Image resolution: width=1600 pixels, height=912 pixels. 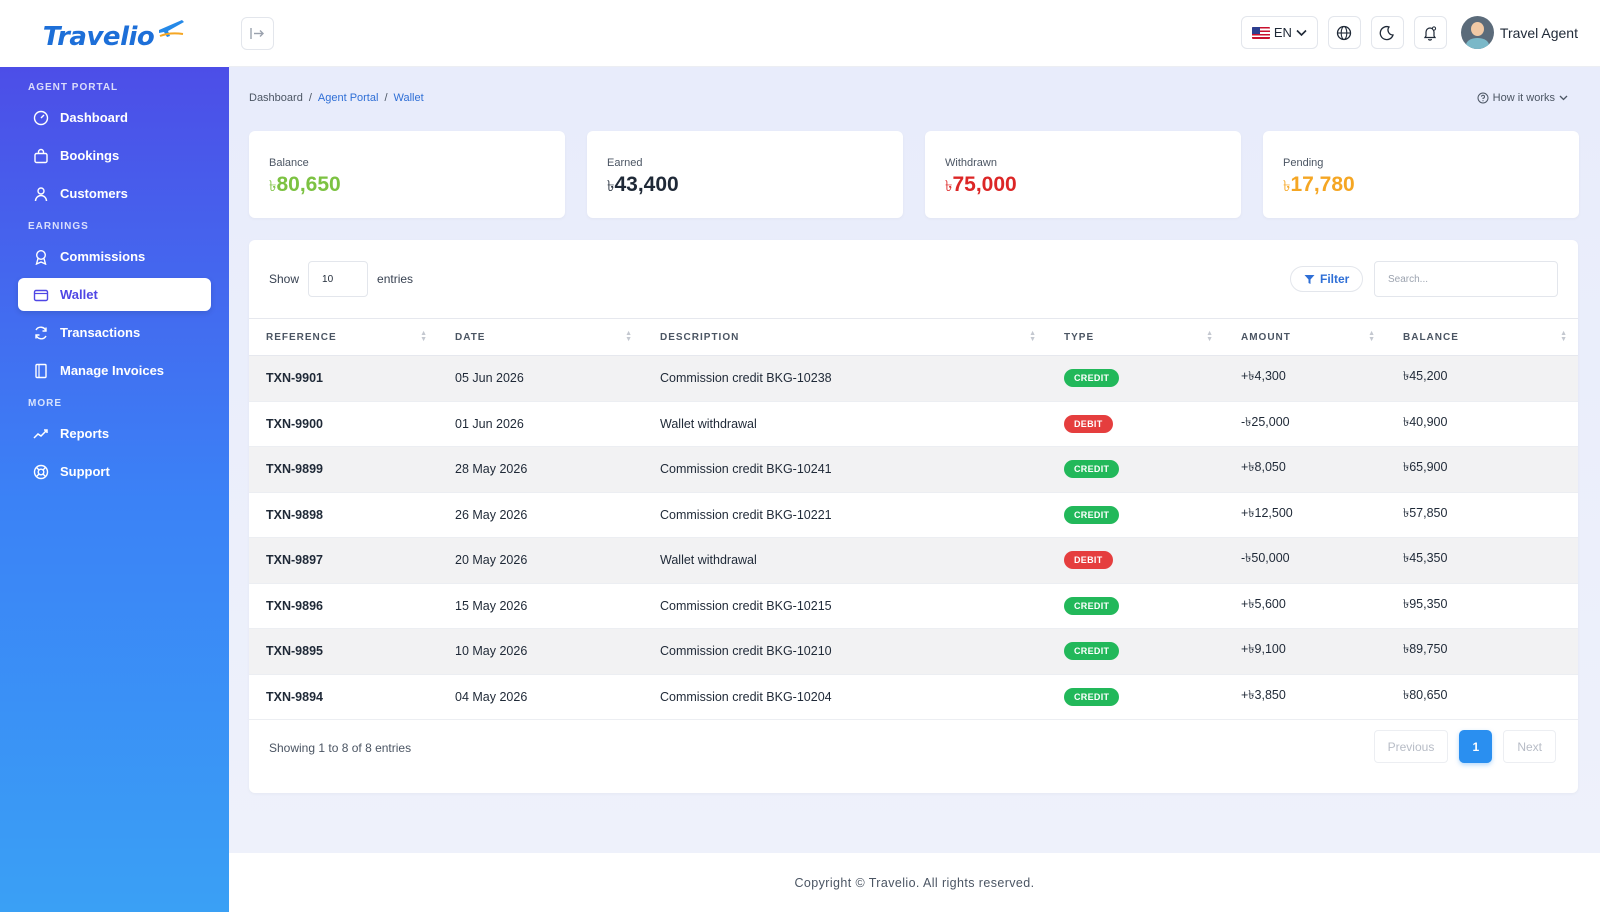 What do you see at coordinates (540, 515) in the screenshot?
I see `cell-date: 26 May 2026` at bounding box center [540, 515].